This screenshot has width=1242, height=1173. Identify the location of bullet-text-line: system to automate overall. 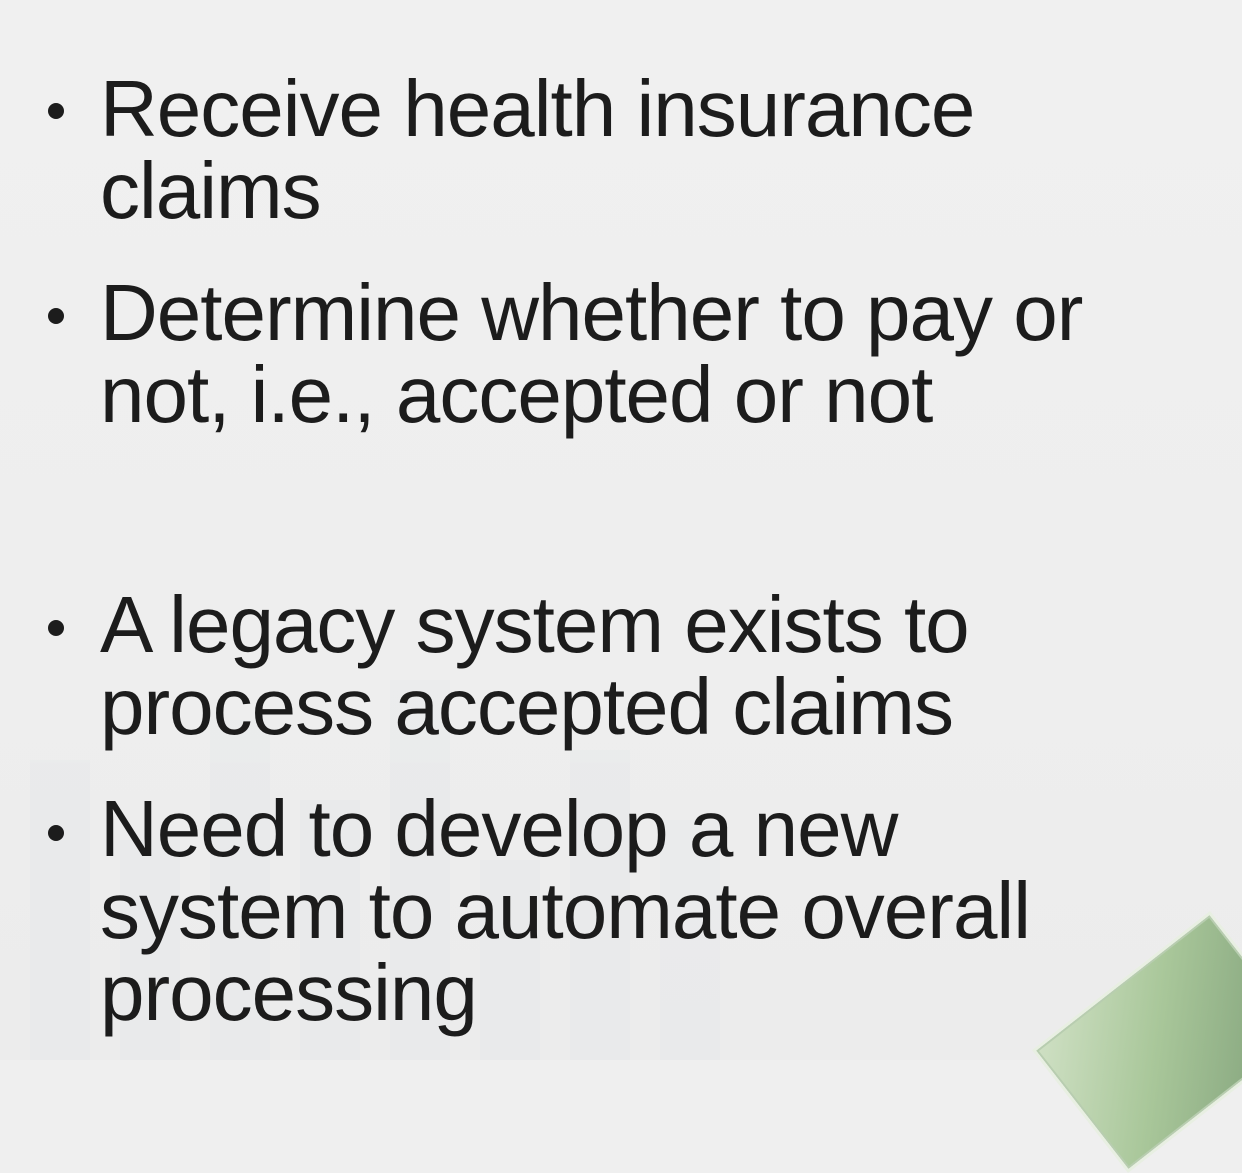
(565, 910).